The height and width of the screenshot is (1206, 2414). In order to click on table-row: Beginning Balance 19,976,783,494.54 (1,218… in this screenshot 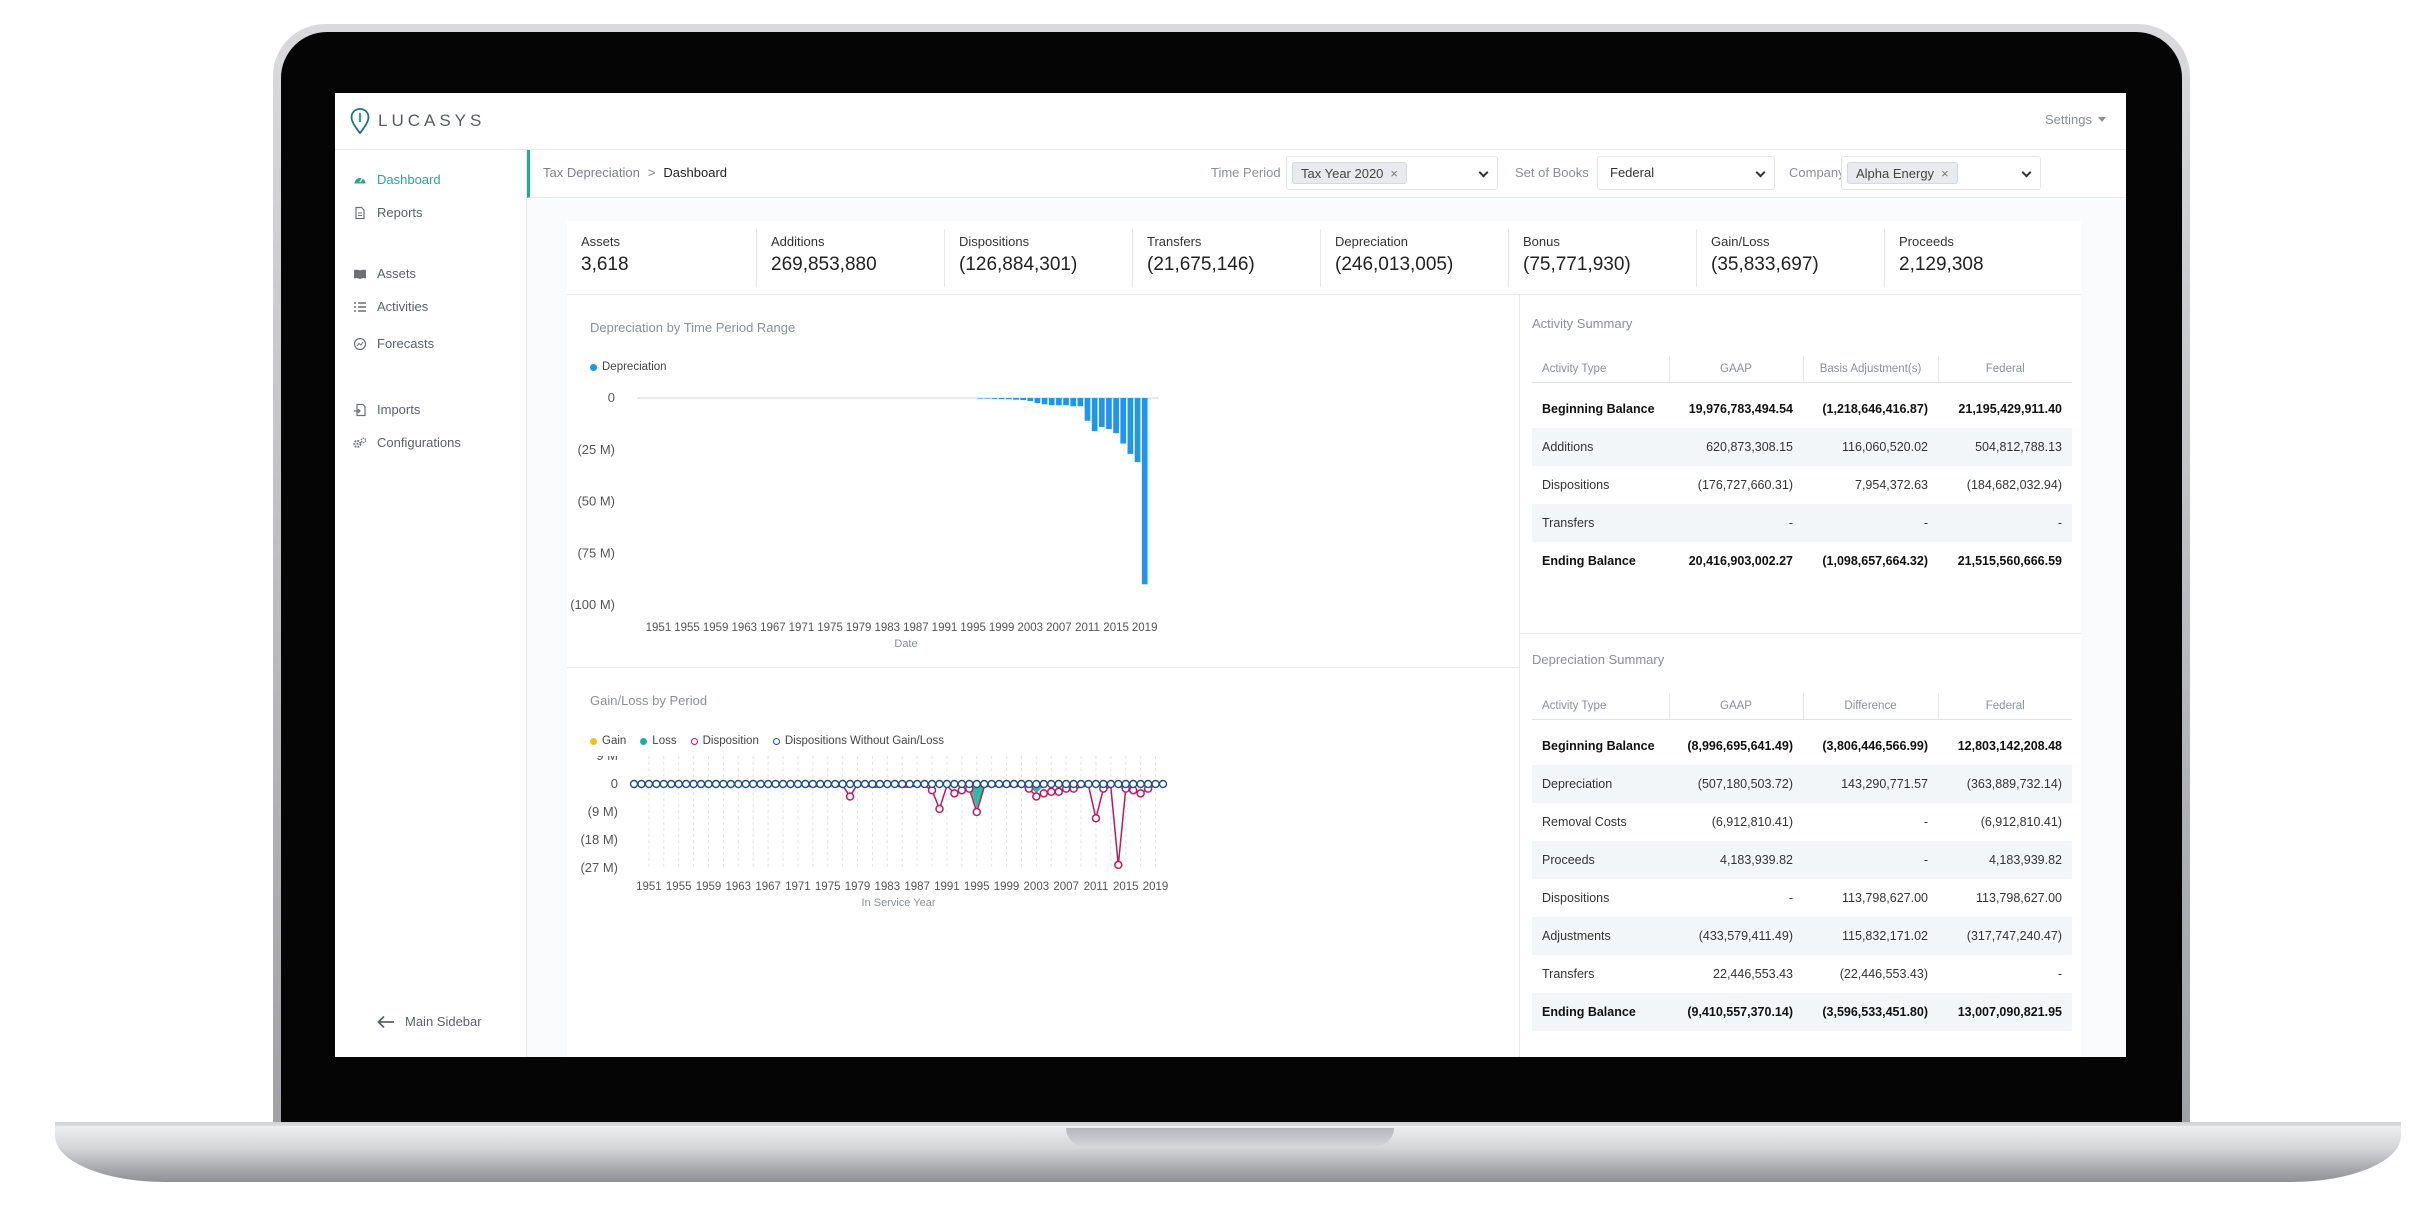, I will do `click(1802, 409)`.